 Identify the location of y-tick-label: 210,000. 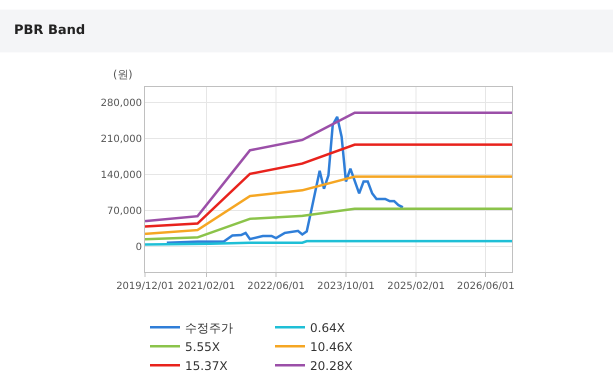
(121, 139).